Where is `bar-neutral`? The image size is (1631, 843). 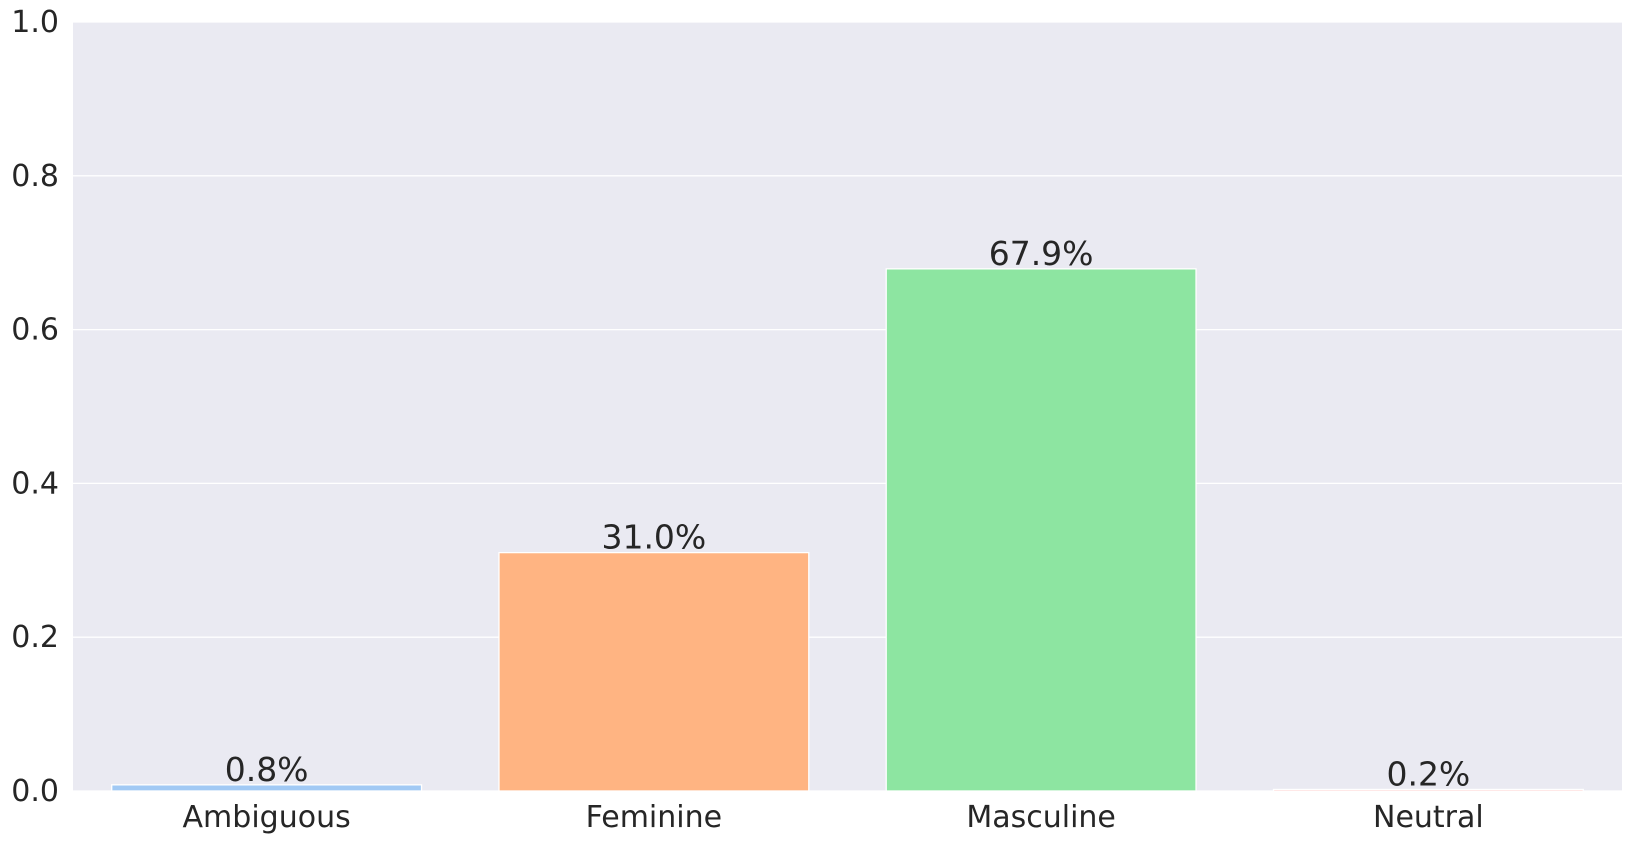
bar-neutral is located at coordinates (1428, 790).